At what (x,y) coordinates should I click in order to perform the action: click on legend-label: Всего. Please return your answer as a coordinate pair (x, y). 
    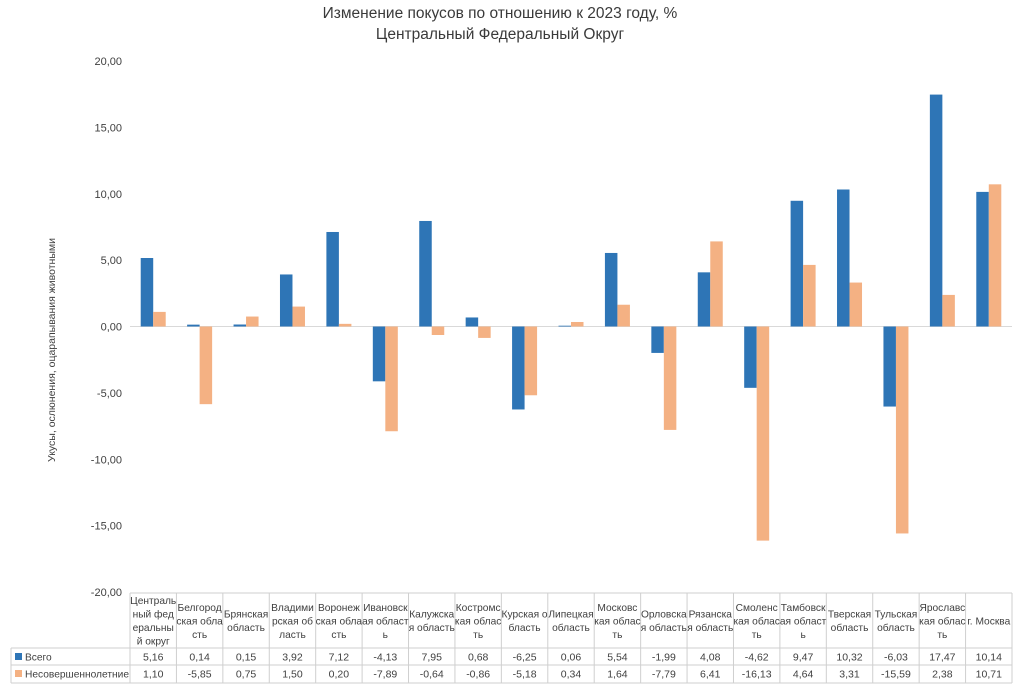
    Looking at the image, I should click on (38, 658).